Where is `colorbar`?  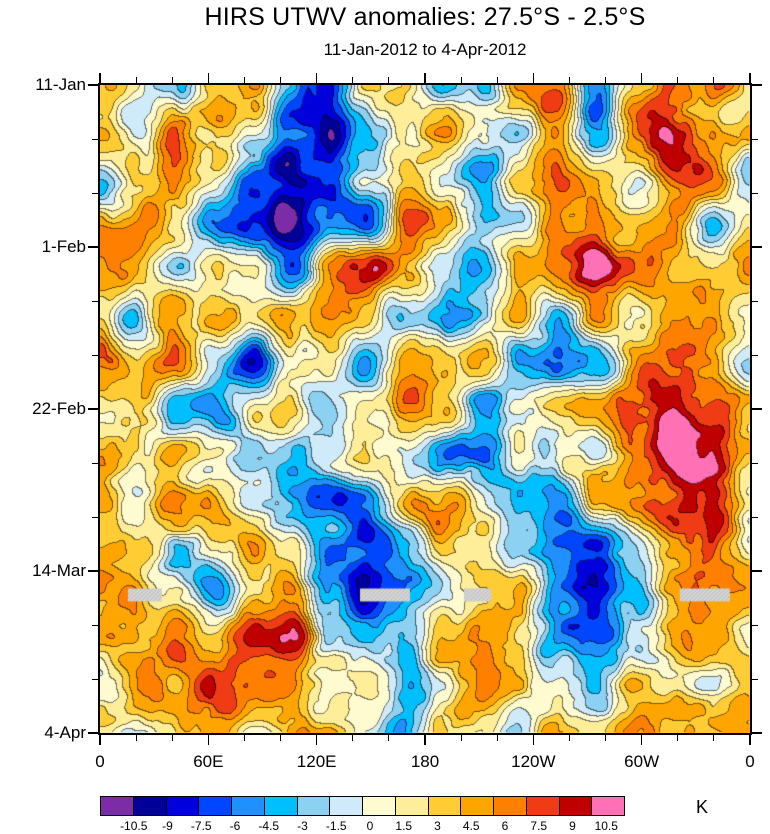 colorbar is located at coordinates (362, 806).